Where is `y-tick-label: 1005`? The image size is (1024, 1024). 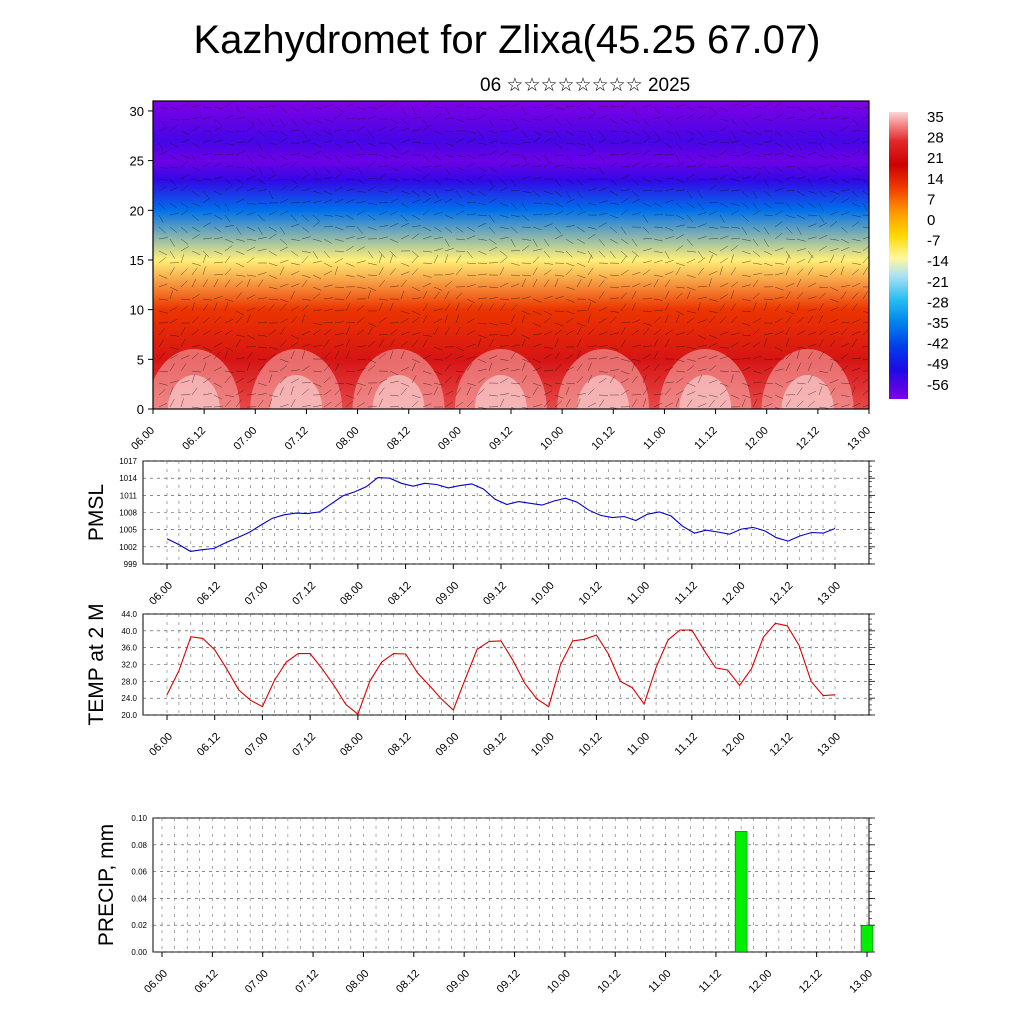 y-tick-label: 1005 is located at coordinates (128, 530).